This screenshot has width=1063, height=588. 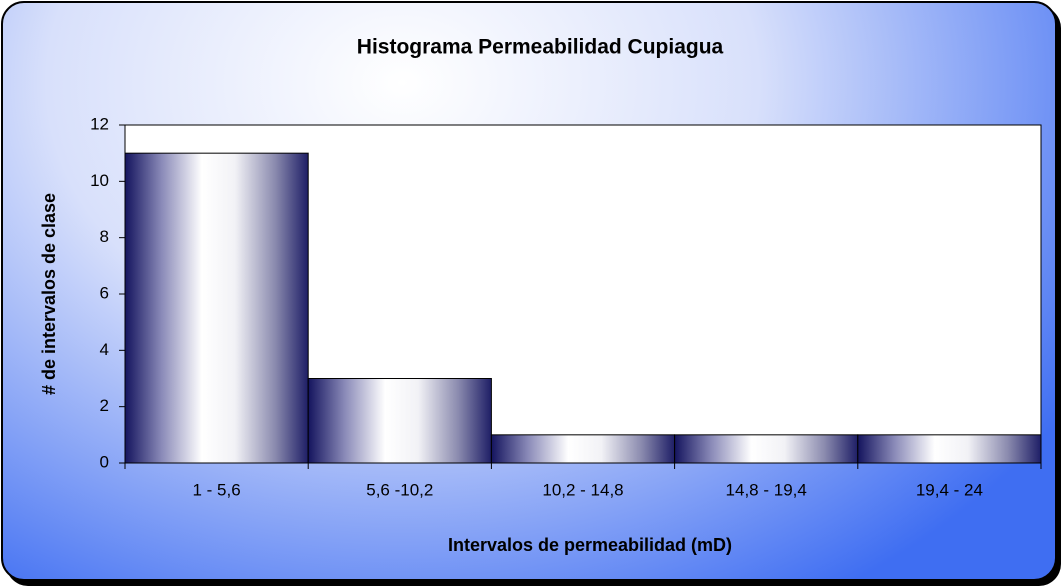 What do you see at coordinates (104, 292) in the screenshot?
I see `y-tick-label: 6` at bounding box center [104, 292].